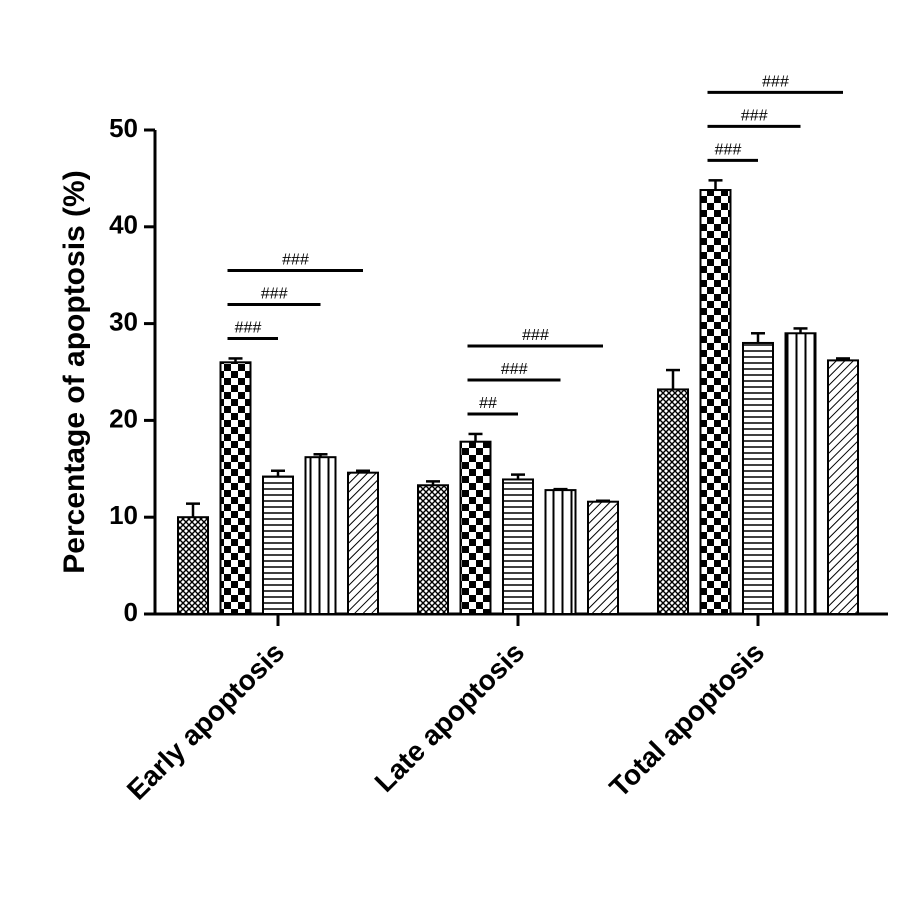  I want to click on y-tick-label: 10, so click(123, 515).